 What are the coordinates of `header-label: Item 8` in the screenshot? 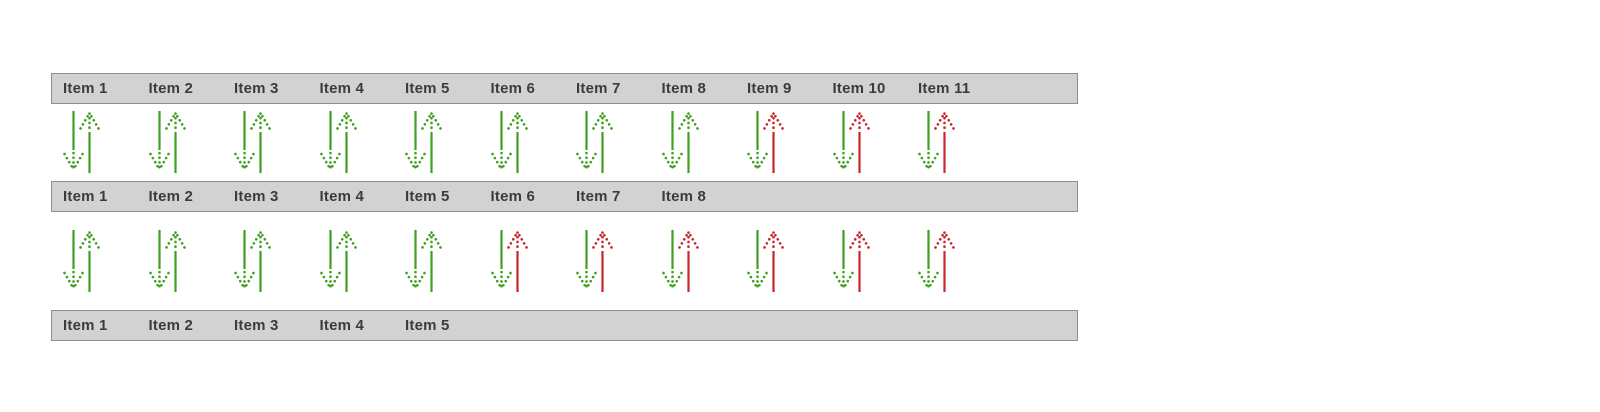 It's located at (684, 88).